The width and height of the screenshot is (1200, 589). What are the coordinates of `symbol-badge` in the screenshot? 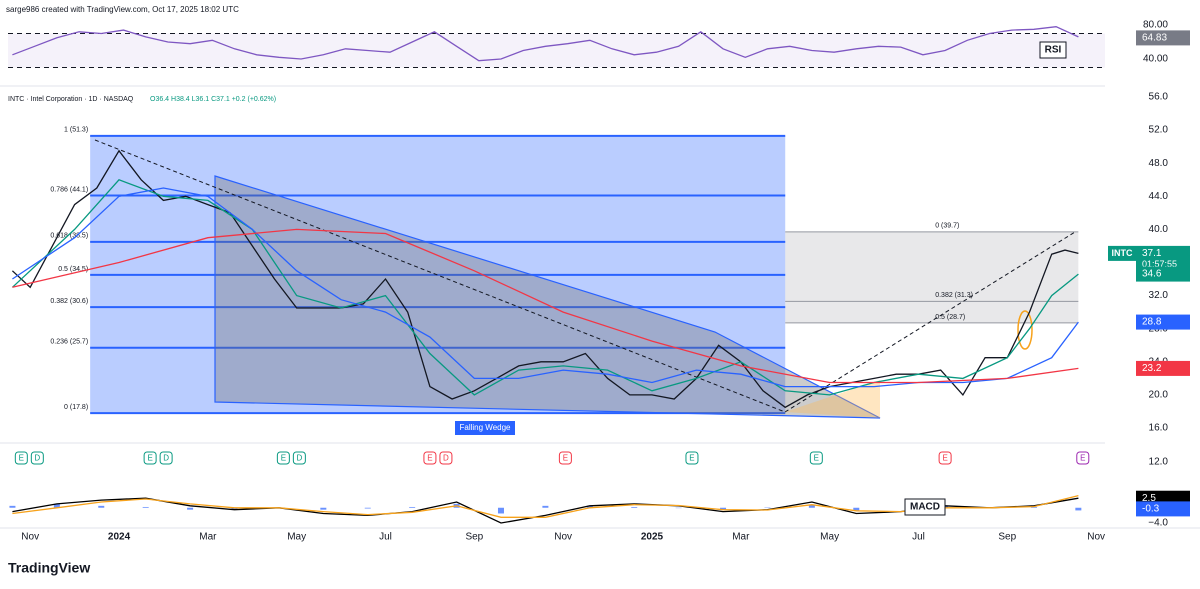 It's located at (1122, 253).